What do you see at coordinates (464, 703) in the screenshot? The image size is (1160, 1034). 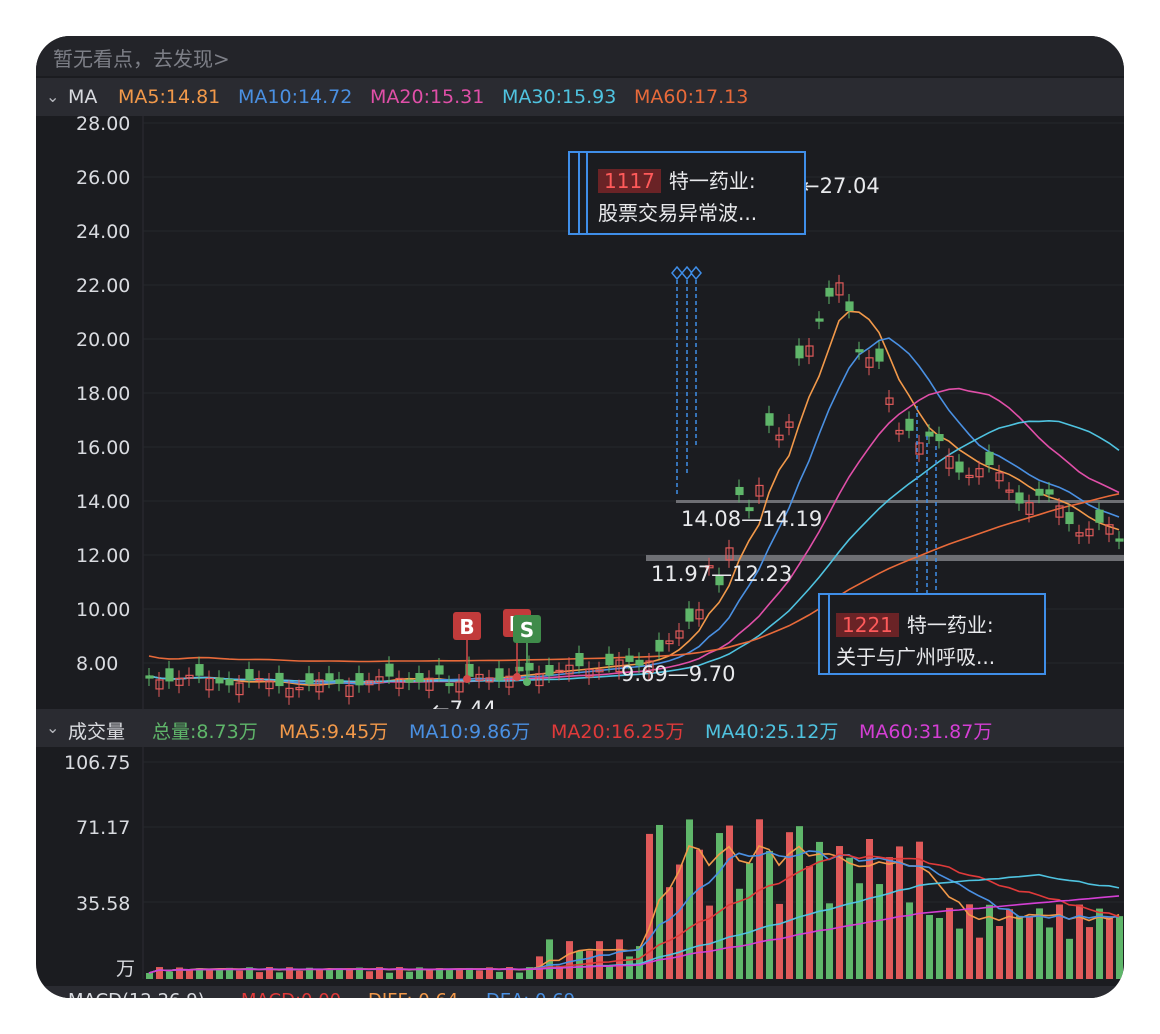 I see `low-label: ←7.44` at bounding box center [464, 703].